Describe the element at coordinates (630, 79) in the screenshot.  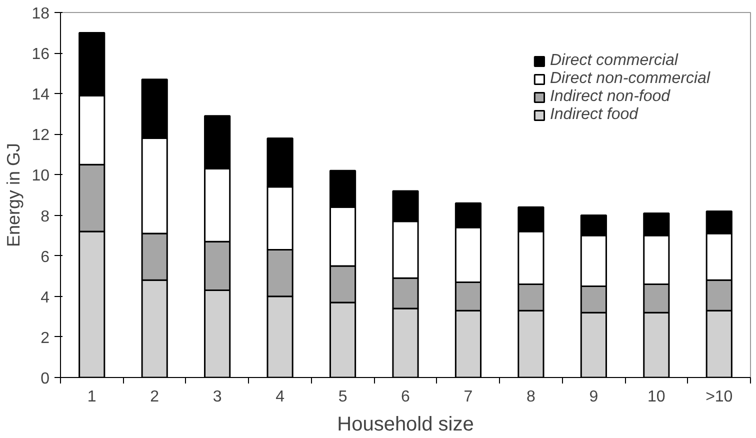
I see `legend-label: Direct non-commercial` at that location.